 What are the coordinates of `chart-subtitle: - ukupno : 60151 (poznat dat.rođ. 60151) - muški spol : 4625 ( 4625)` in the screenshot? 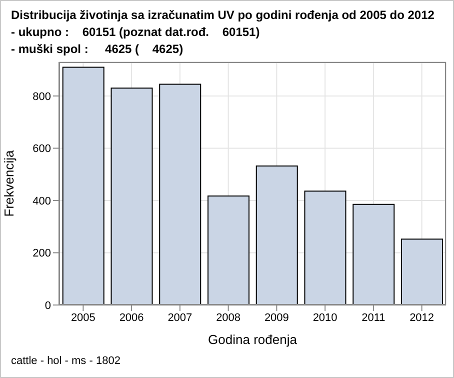 It's located at (136, 41).